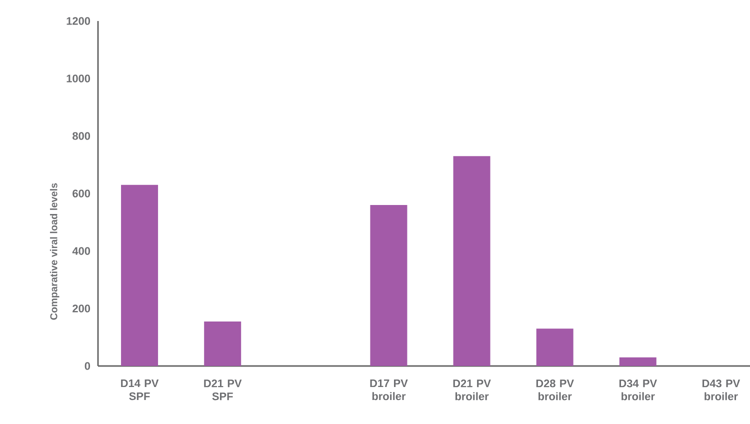 The height and width of the screenshot is (424, 750). What do you see at coordinates (638, 390) in the screenshot?
I see `x-tick-label: D34 PV broiler` at bounding box center [638, 390].